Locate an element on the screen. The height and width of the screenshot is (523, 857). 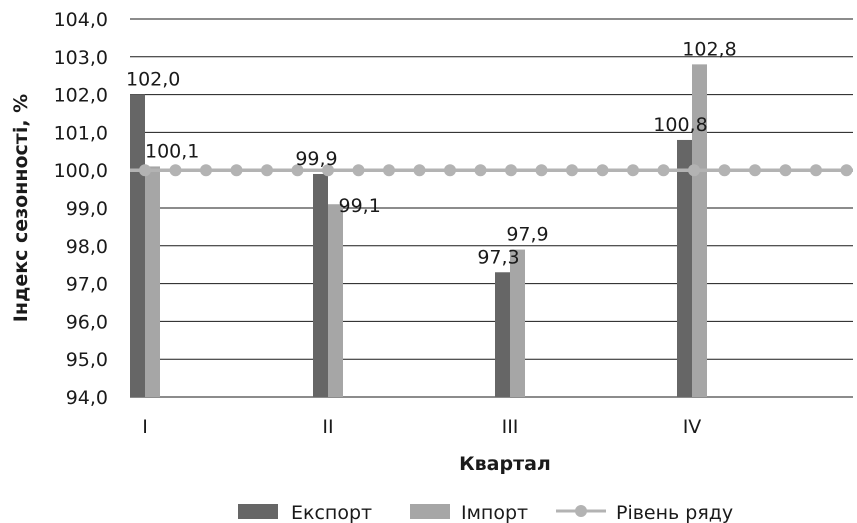
data-label-import-III: 97,9 is located at coordinates (527, 235).